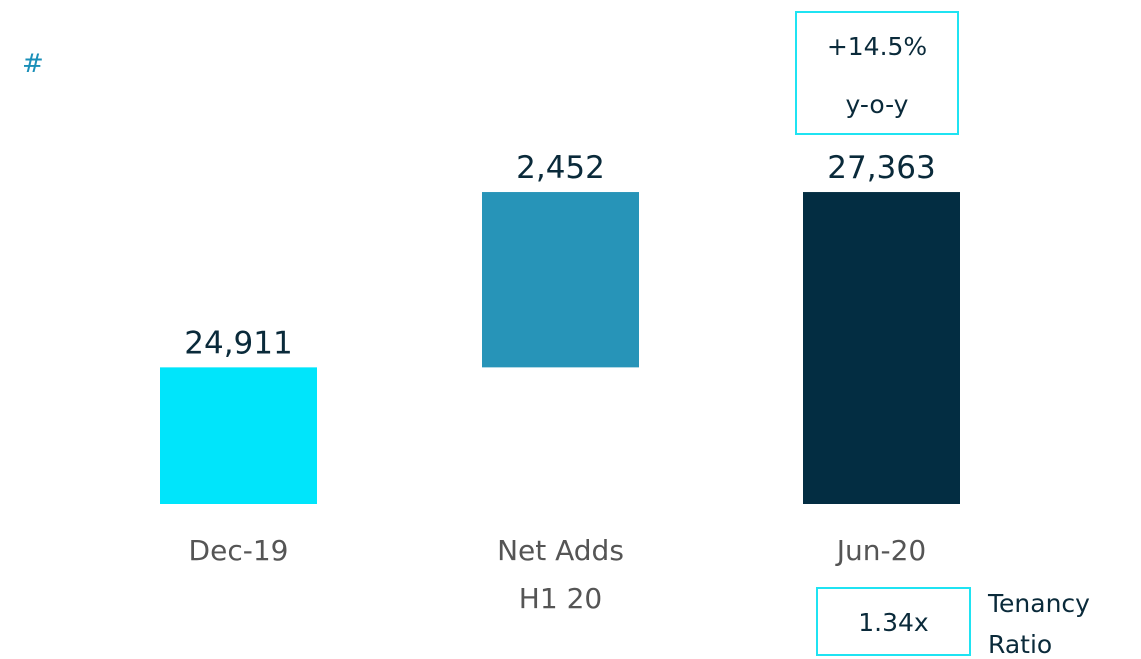 The image size is (1141, 659). What do you see at coordinates (560, 168) in the screenshot?
I see `value-label: 2,452` at bounding box center [560, 168].